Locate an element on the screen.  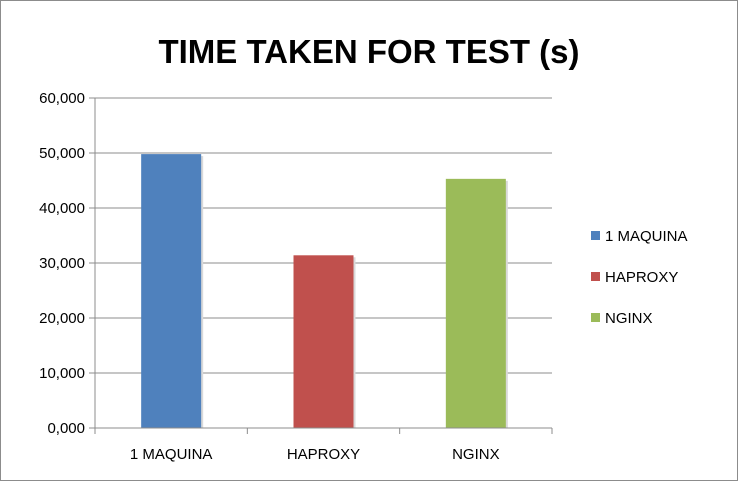
legend-label: HAPROXY is located at coordinates (641, 277).